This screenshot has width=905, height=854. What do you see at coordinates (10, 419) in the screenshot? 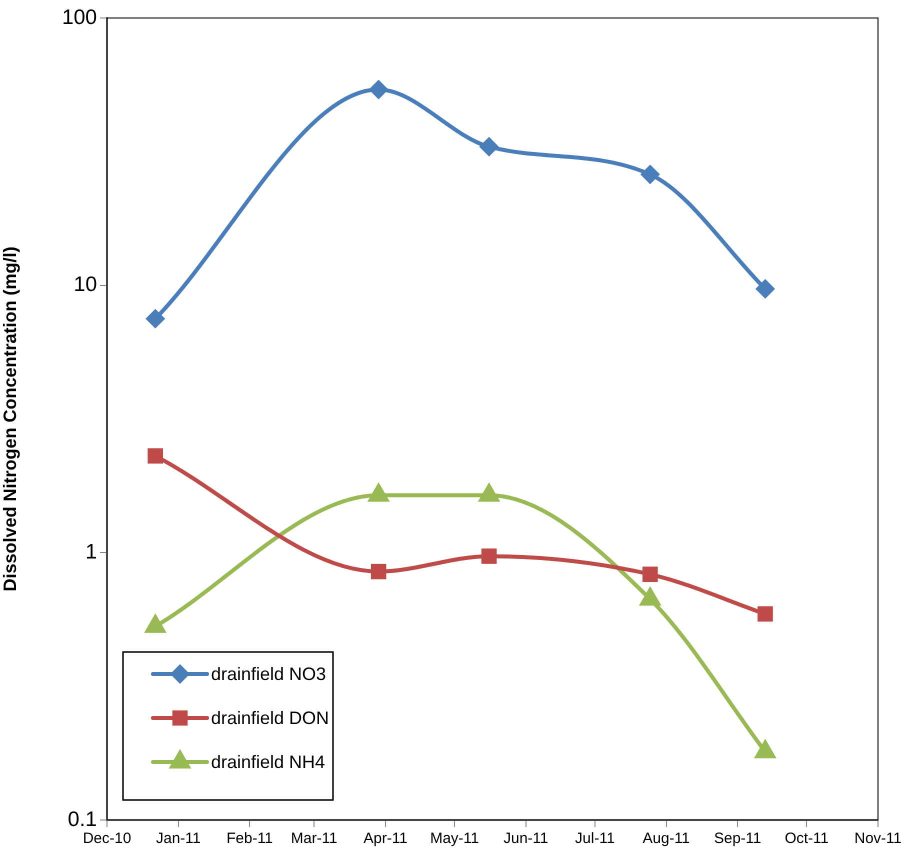
I see `y-axis-title: Dissolved Nitrogen Concentration (mg/l)` at bounding box center [10, 419].